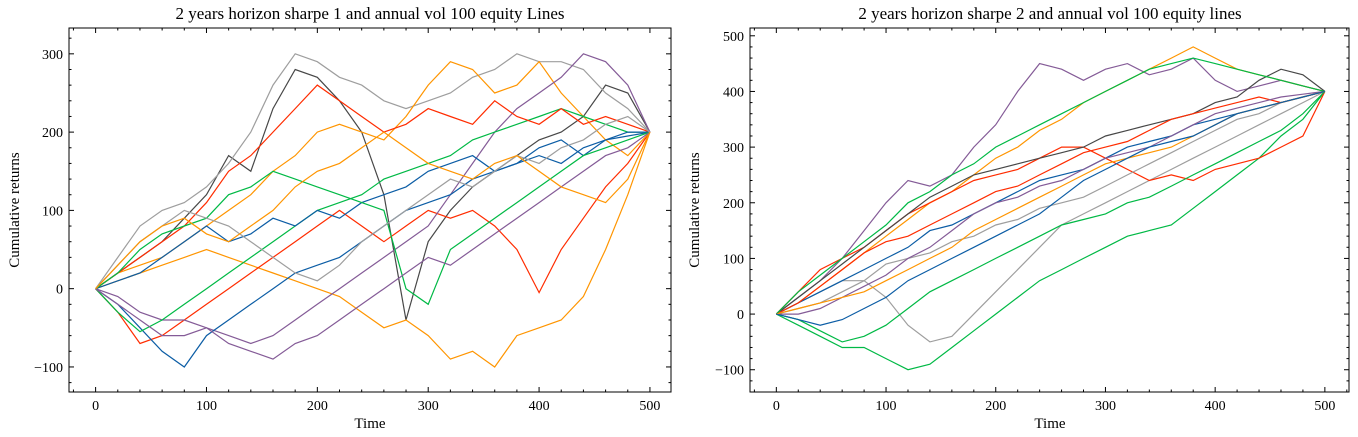 The image size is (1358, 437). What do you see at coordinates (733, 37) in the screenshot?
I see `y-tick-label: 500` at bounding box center [733, 37].